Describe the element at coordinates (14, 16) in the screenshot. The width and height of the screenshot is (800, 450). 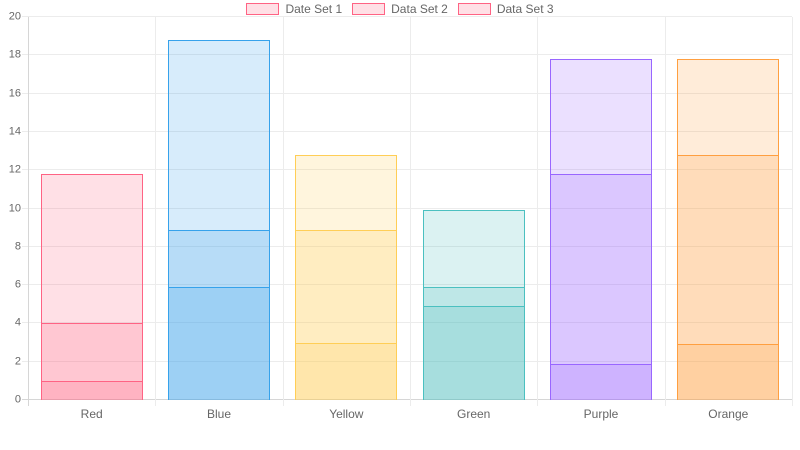
I see `y-tick-label: 20` at that location.